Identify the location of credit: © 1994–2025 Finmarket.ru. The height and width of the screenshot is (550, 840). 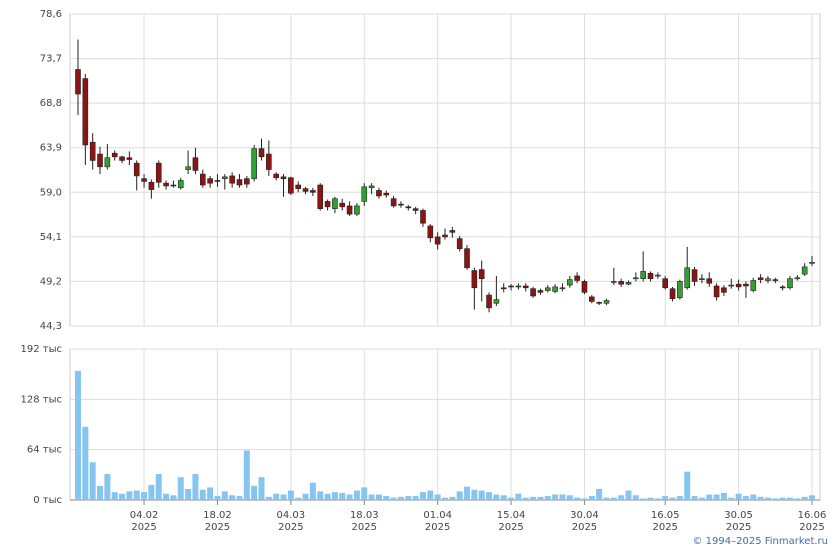
(760, 541).